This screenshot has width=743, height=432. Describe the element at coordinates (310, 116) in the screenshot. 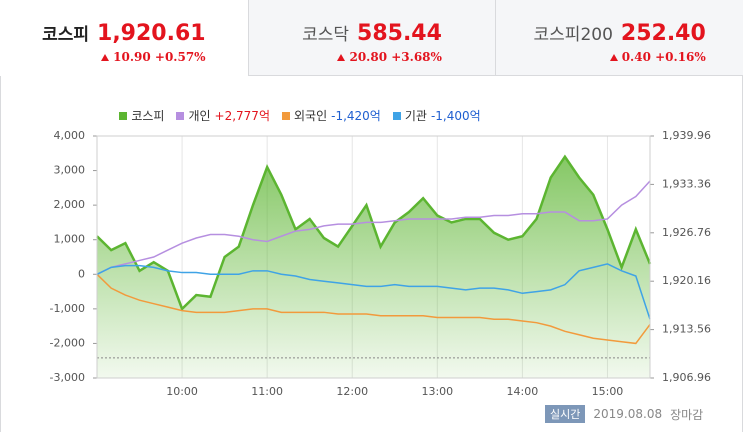

I see `legend-label: 외국인` at that location.